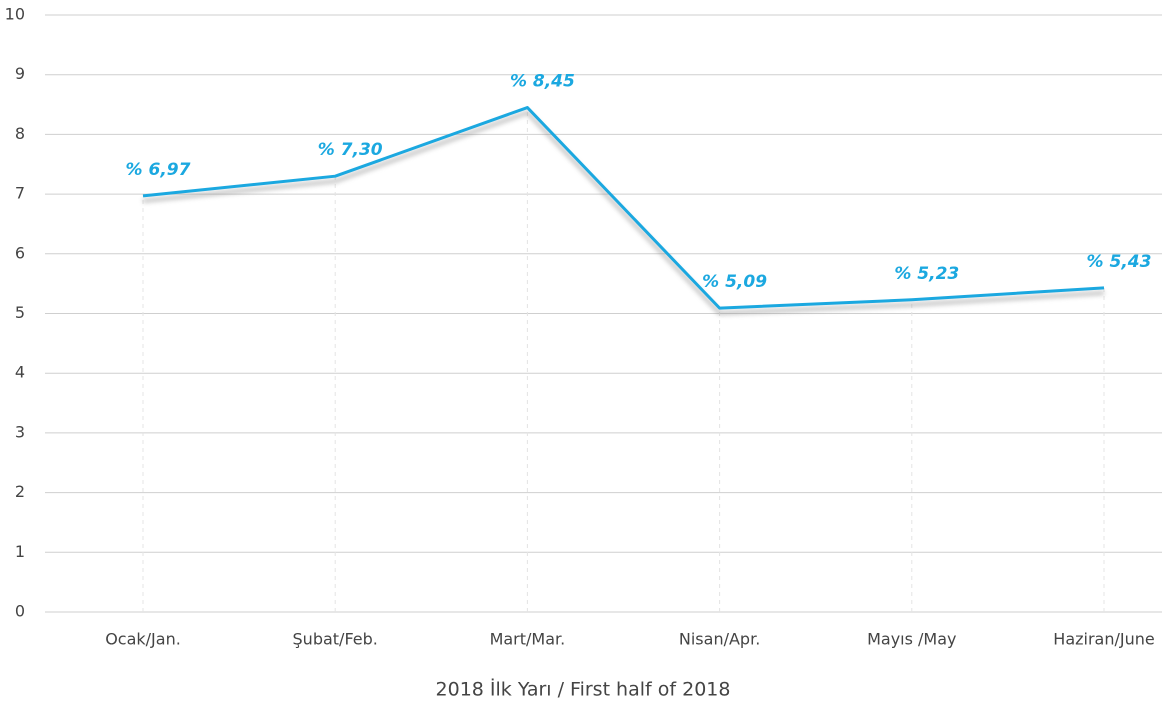 The image size is (1166, 718). I want to click on x-tick-label: Haziran/June, so click(1103, 639).